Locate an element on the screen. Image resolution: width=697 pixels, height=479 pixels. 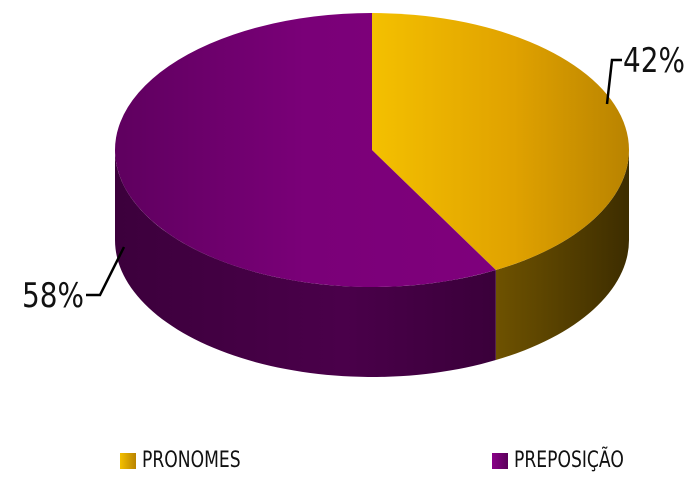
legend-label-preposicao: PREPOSIÇÃO is located at coordinates (569, 460).